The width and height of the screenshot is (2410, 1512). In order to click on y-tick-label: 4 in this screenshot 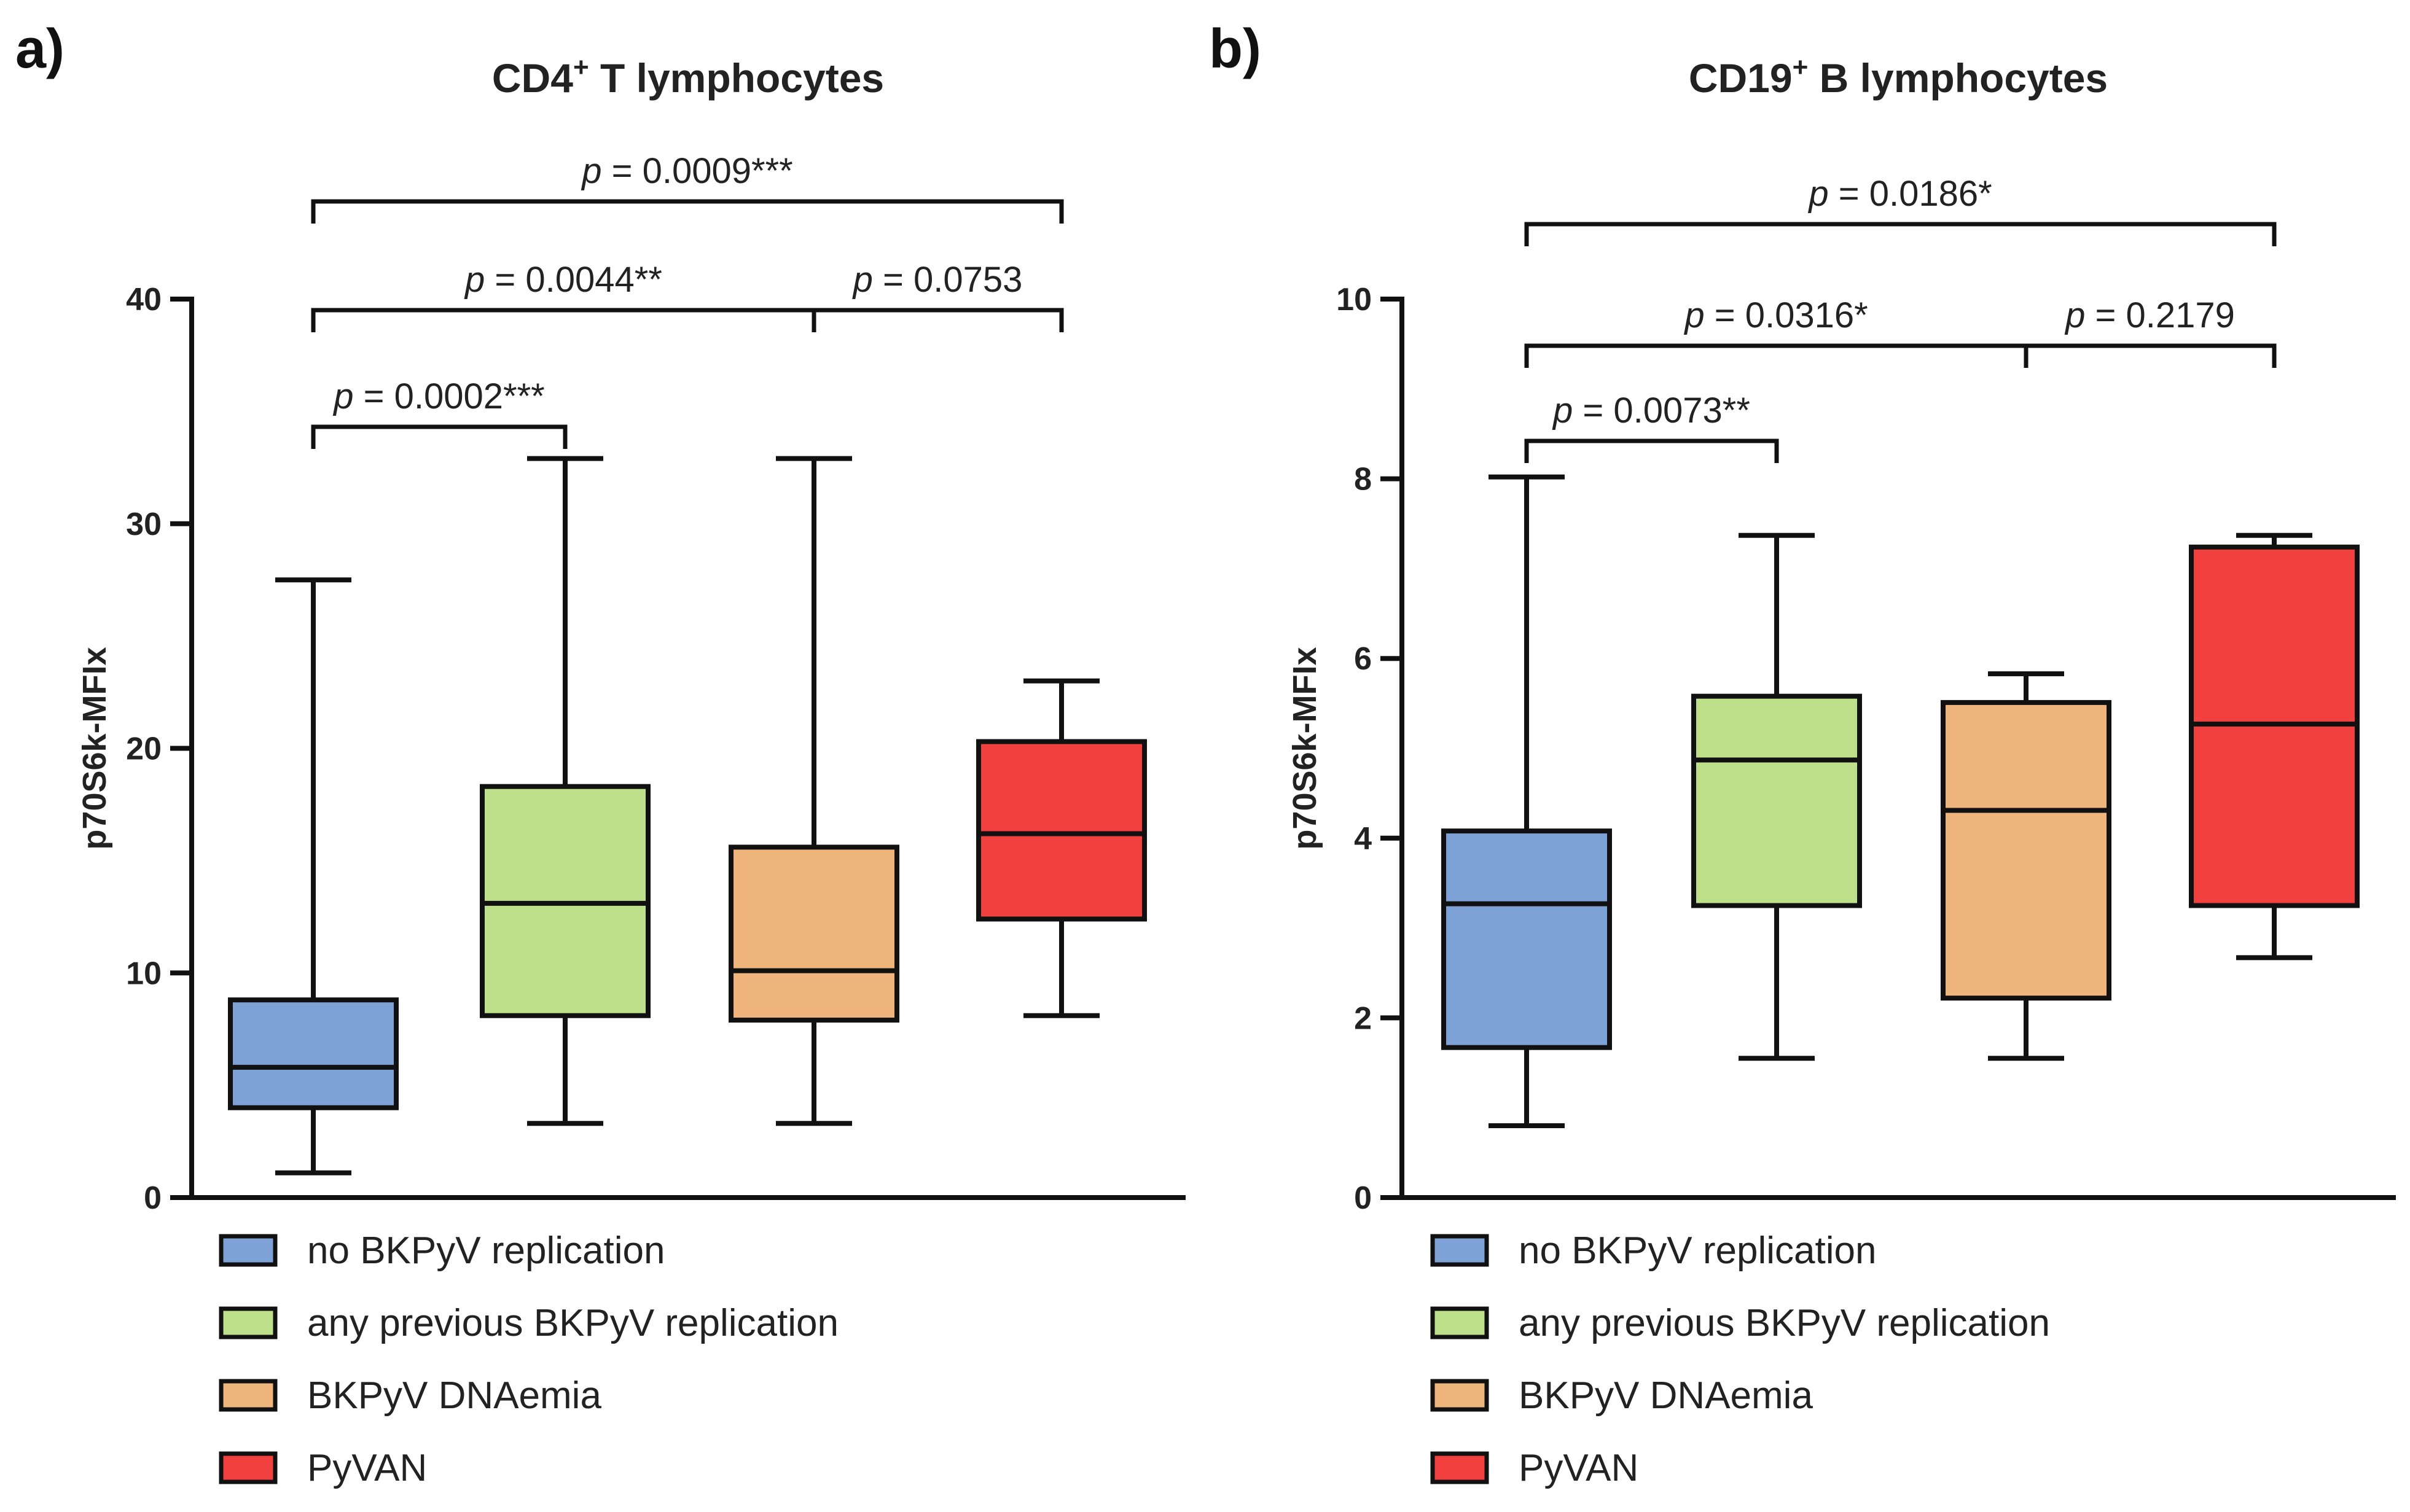, I will do `click(1363, 839)`.